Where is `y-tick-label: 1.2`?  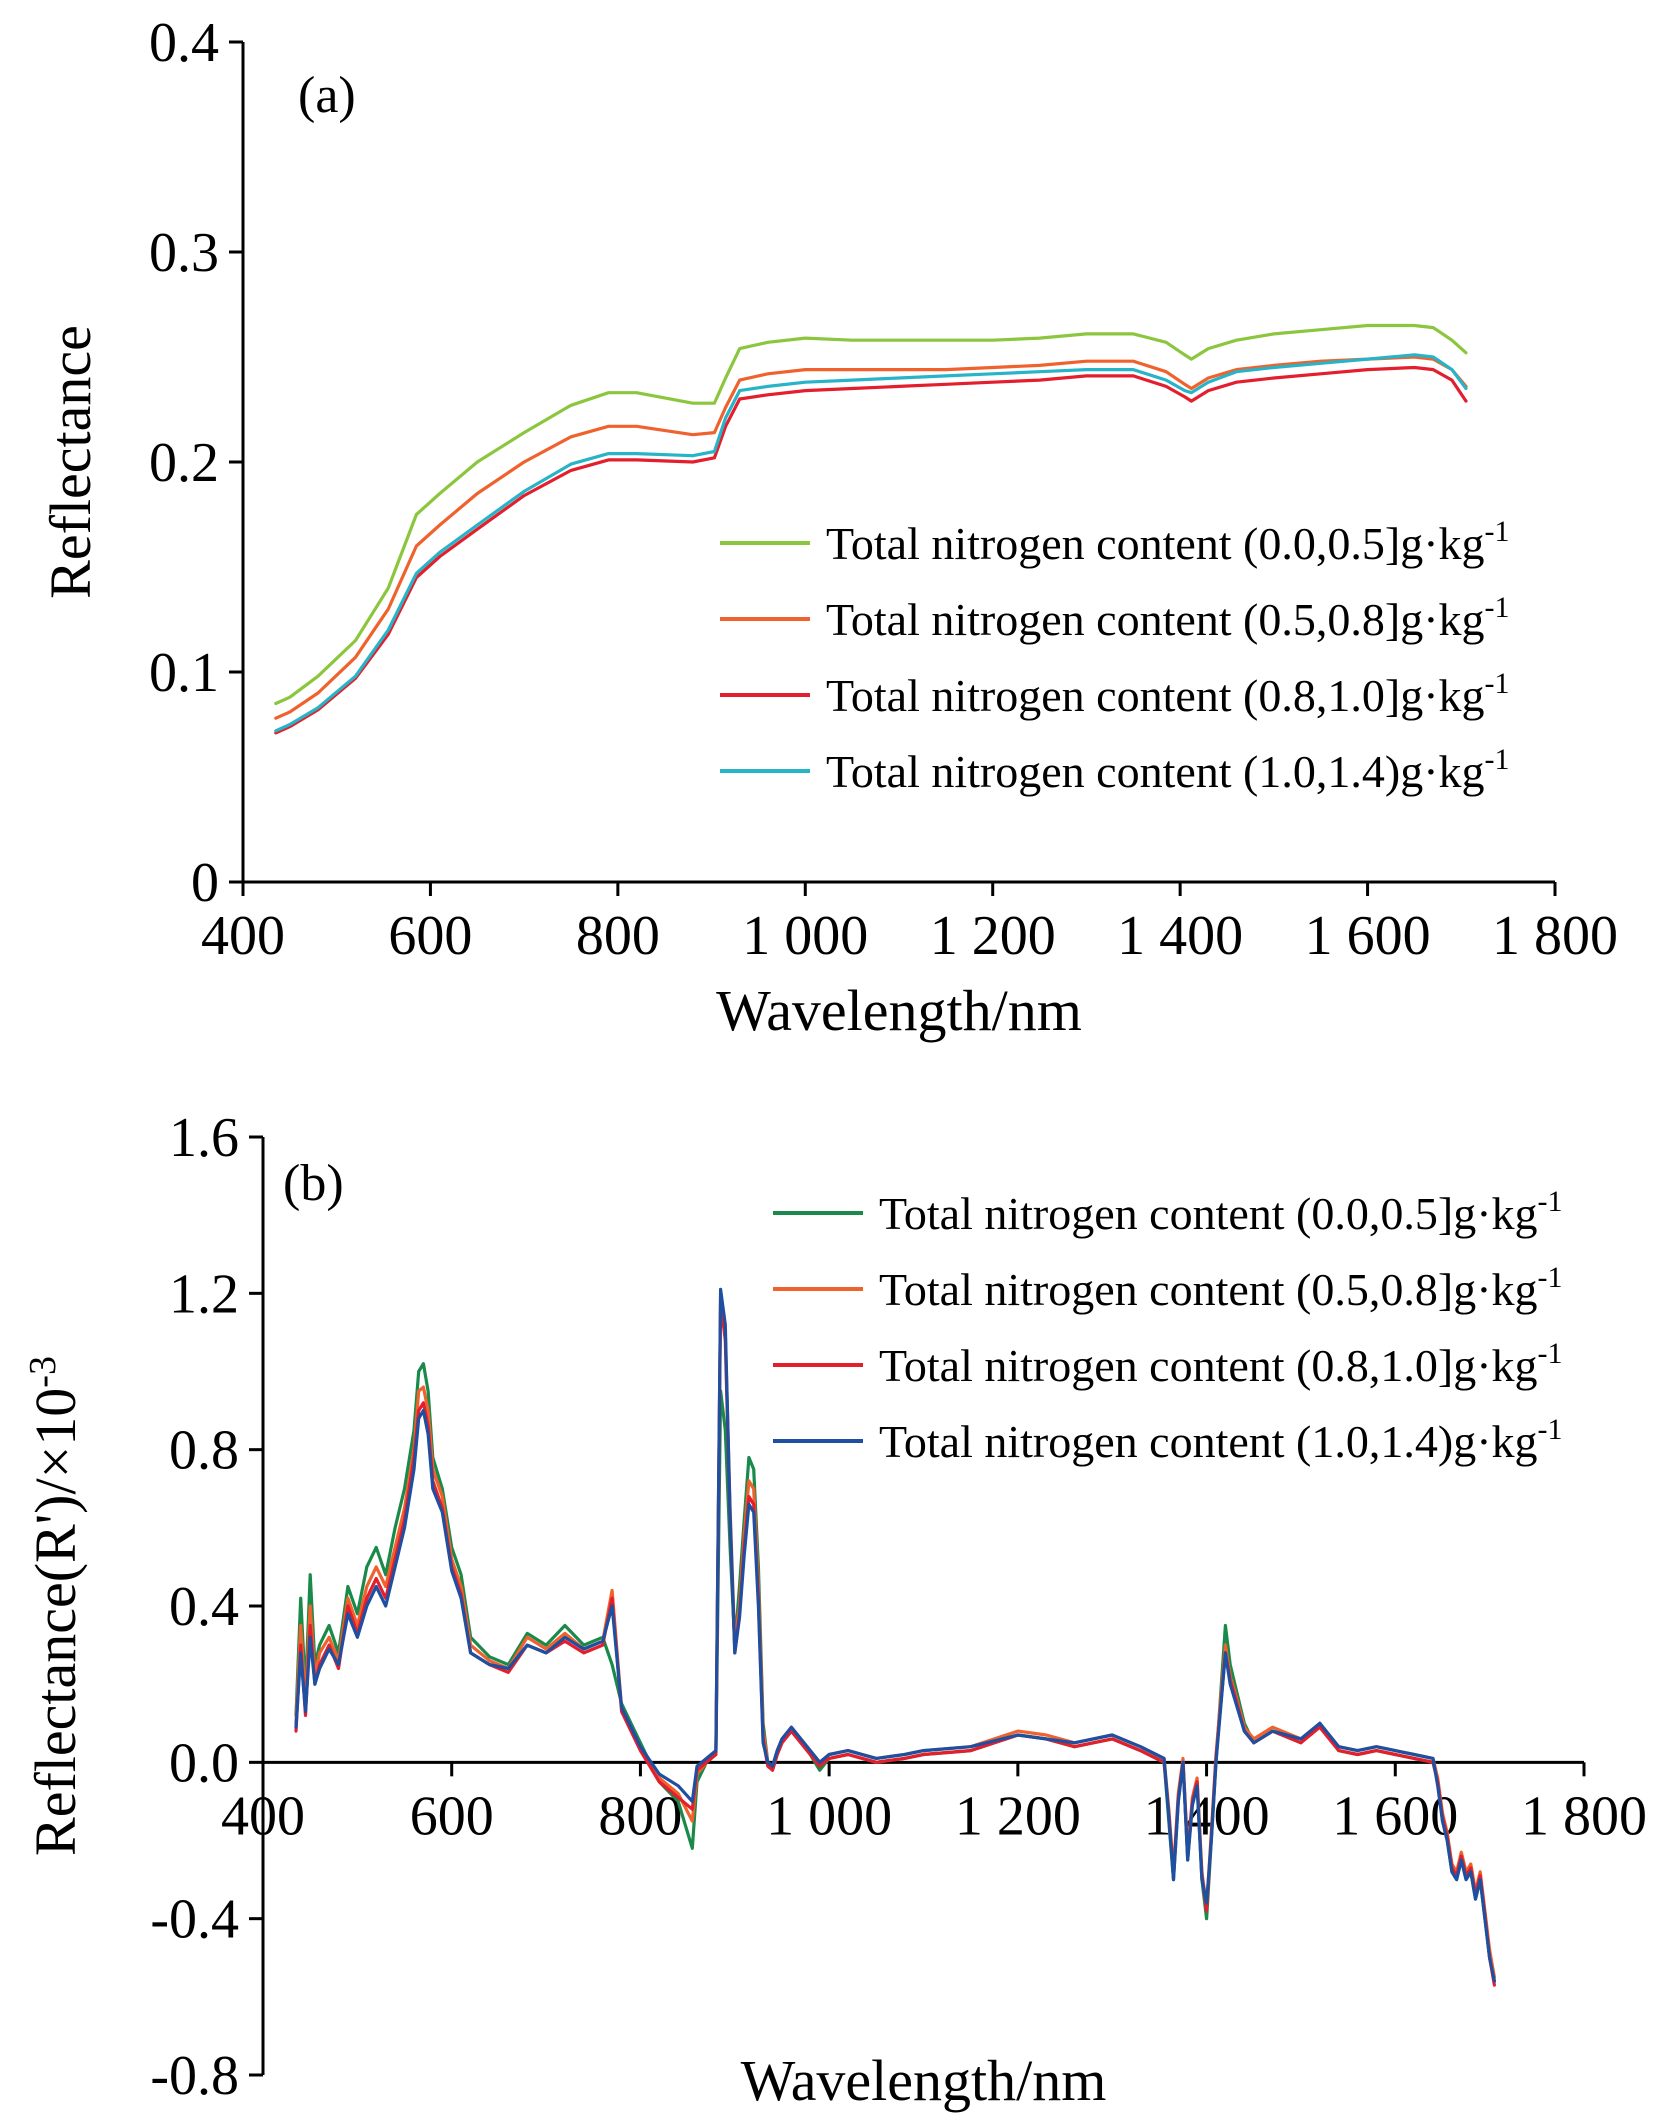 y-tick-label: 1.2 is located at coordinates (204, 1294).